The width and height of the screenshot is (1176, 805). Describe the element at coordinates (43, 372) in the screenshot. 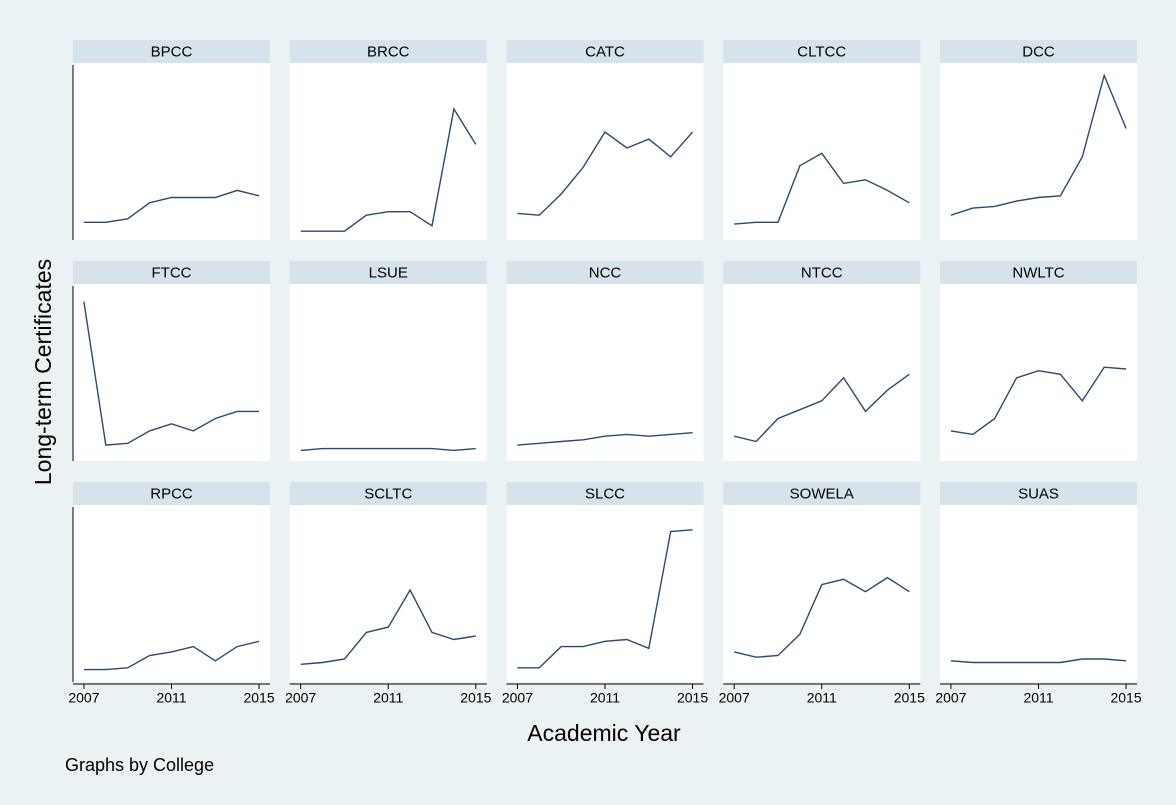

I see `y-axis-title: Long-term Certificates` at that location.